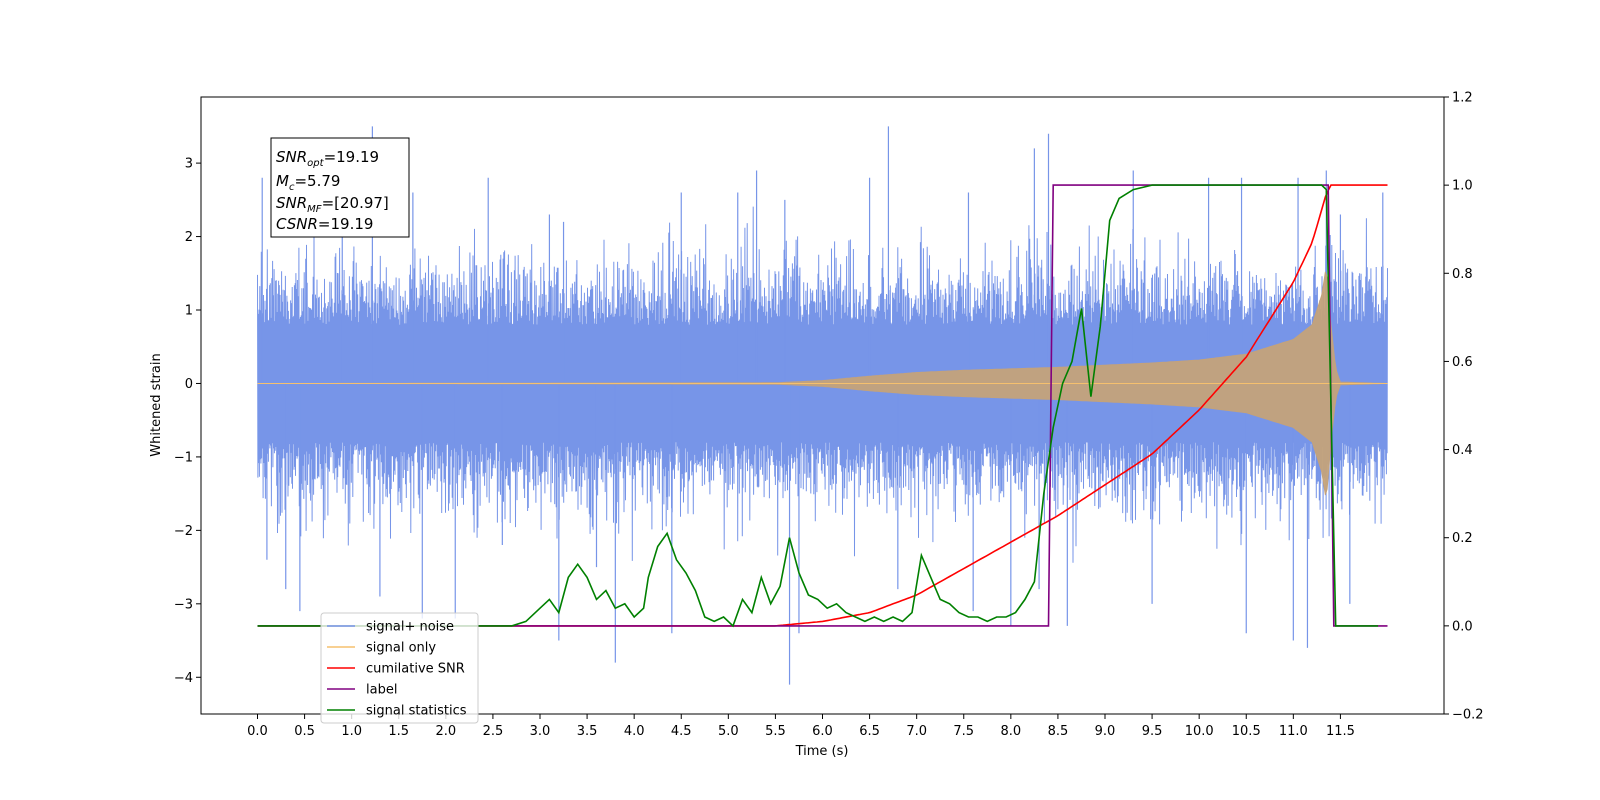  What do you see at coordinates (1462, 538) in the screenshot?
I see `y-right-tick-label: 0.2` at bounding box center [1462, 538].